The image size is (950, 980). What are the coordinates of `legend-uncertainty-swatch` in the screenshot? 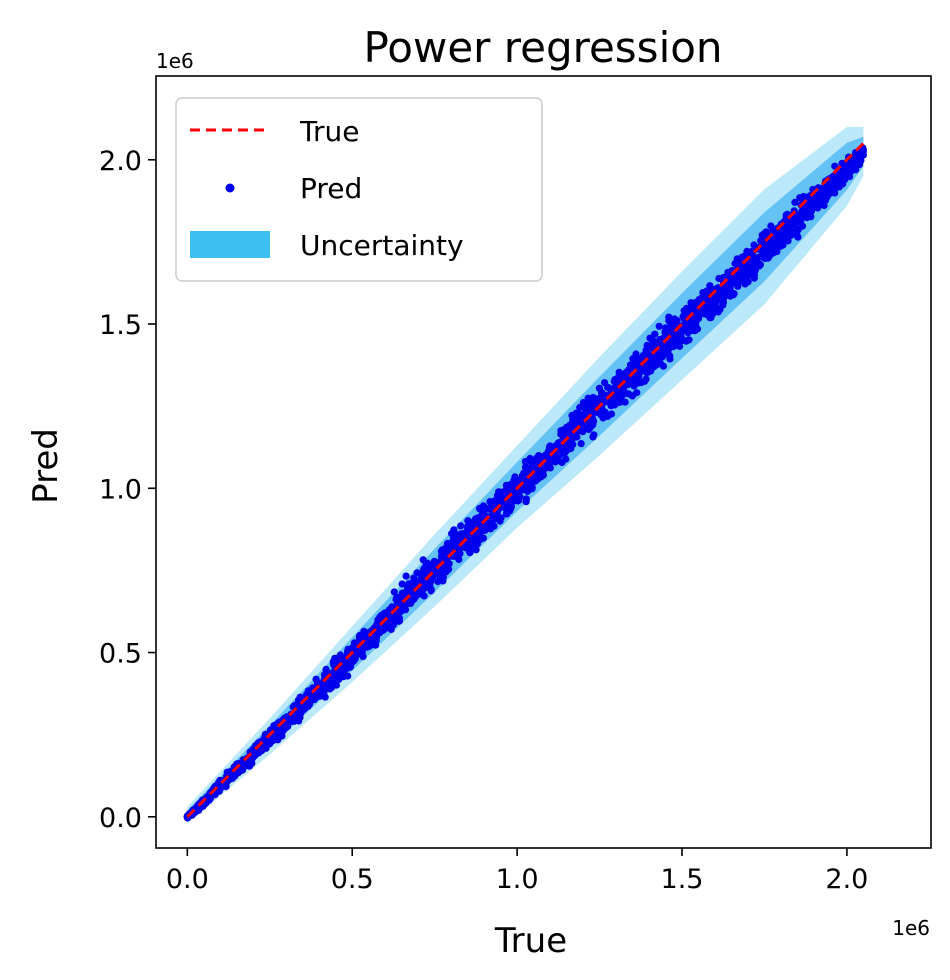 It's located at (230, 244).